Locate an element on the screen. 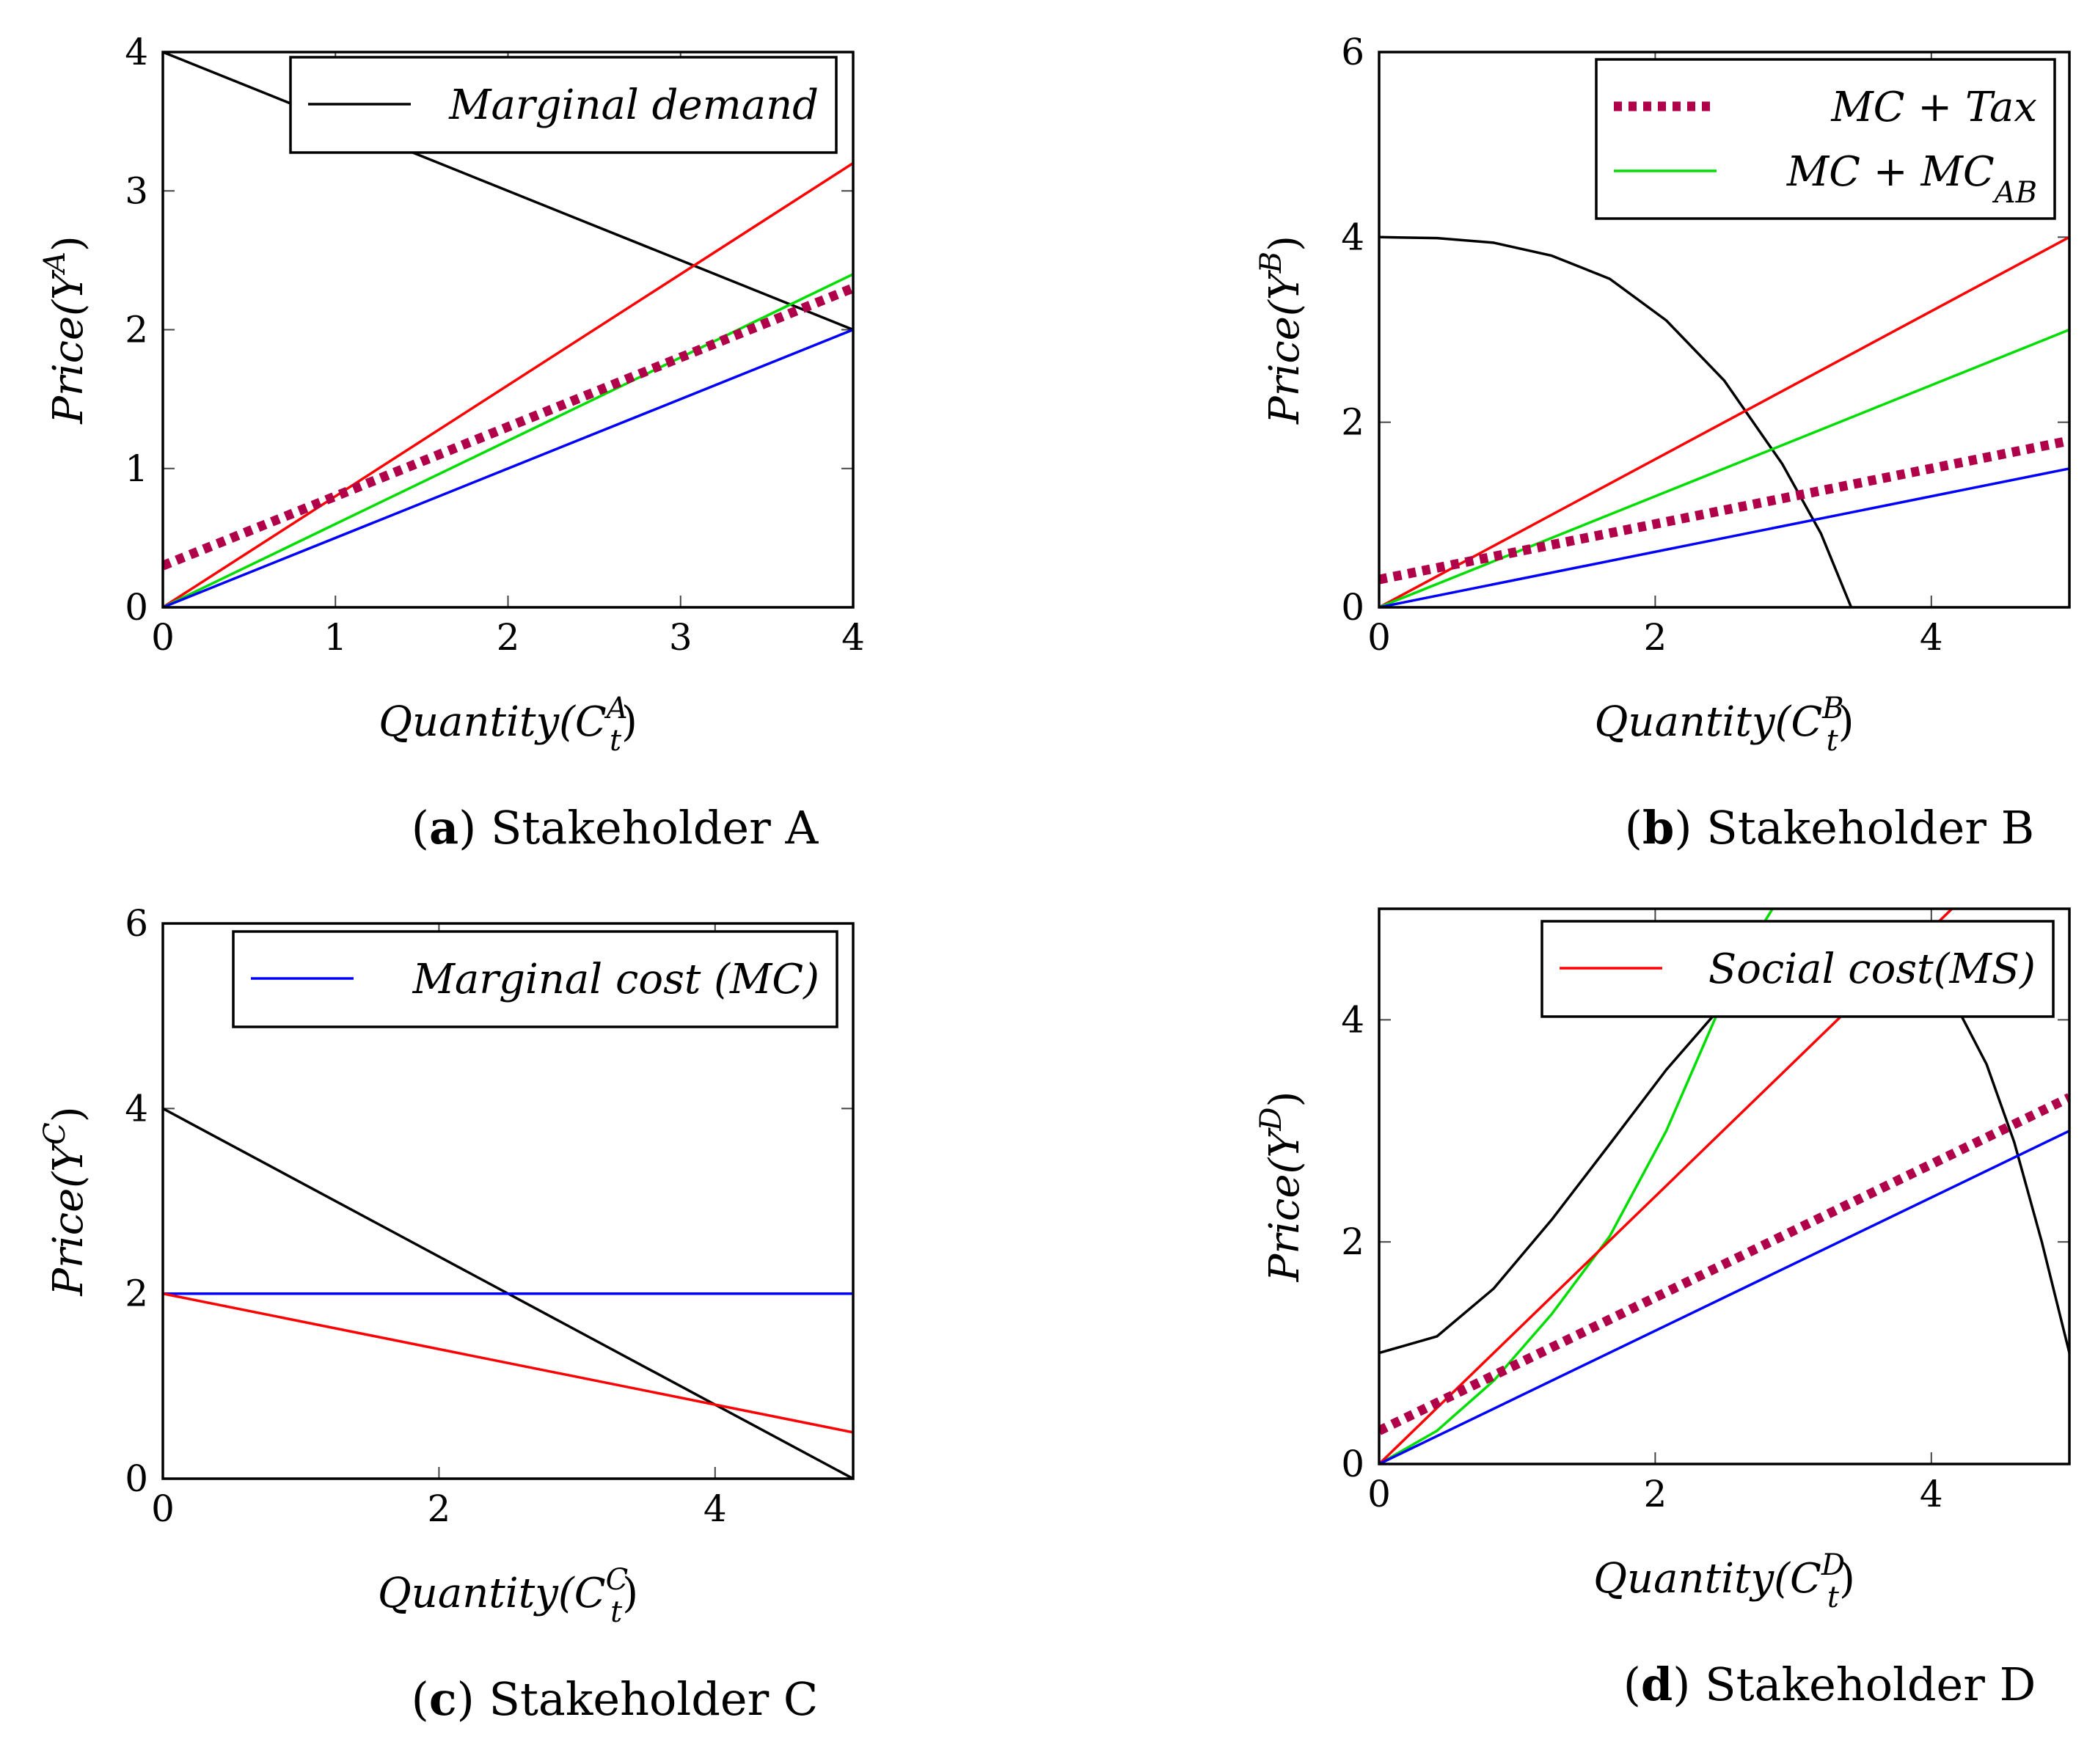  legend-label: Social cost(MS) is located at coordinates (1872, 969).